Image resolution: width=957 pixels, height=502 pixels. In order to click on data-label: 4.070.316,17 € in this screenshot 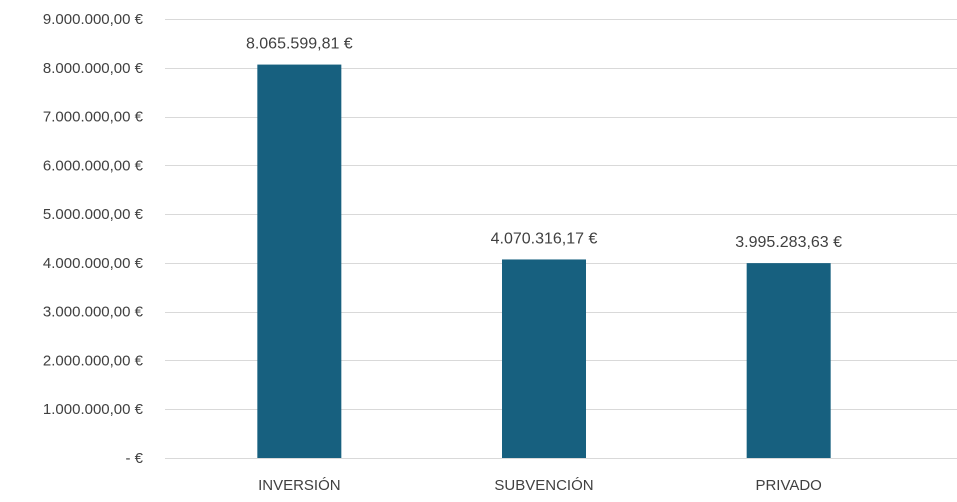, I will do `click(544, 238)`.